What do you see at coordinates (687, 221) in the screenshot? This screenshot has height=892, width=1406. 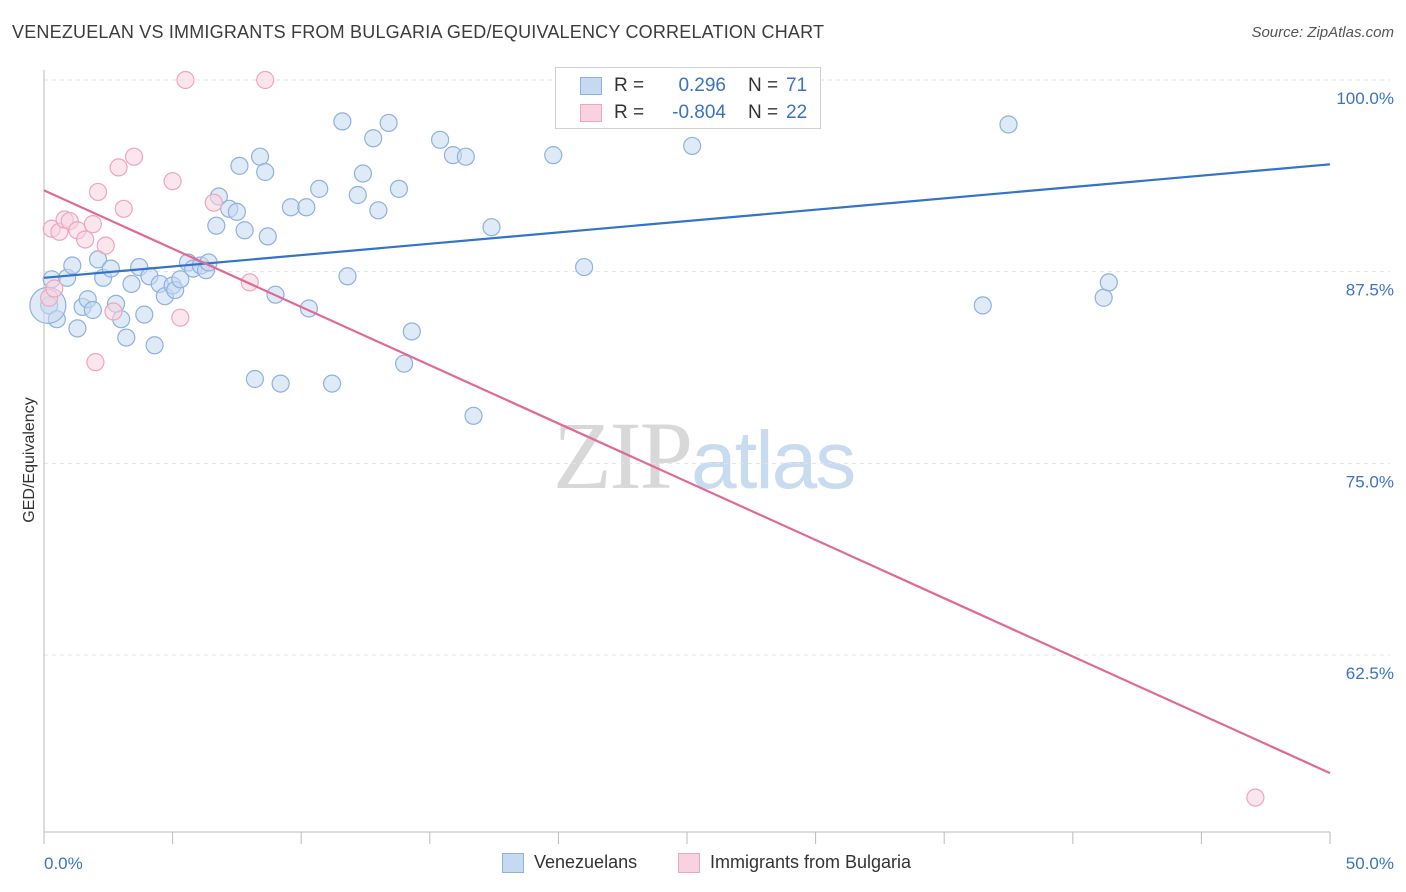 I see `venezuelan-trend-line` at bounding box center [687, 221].